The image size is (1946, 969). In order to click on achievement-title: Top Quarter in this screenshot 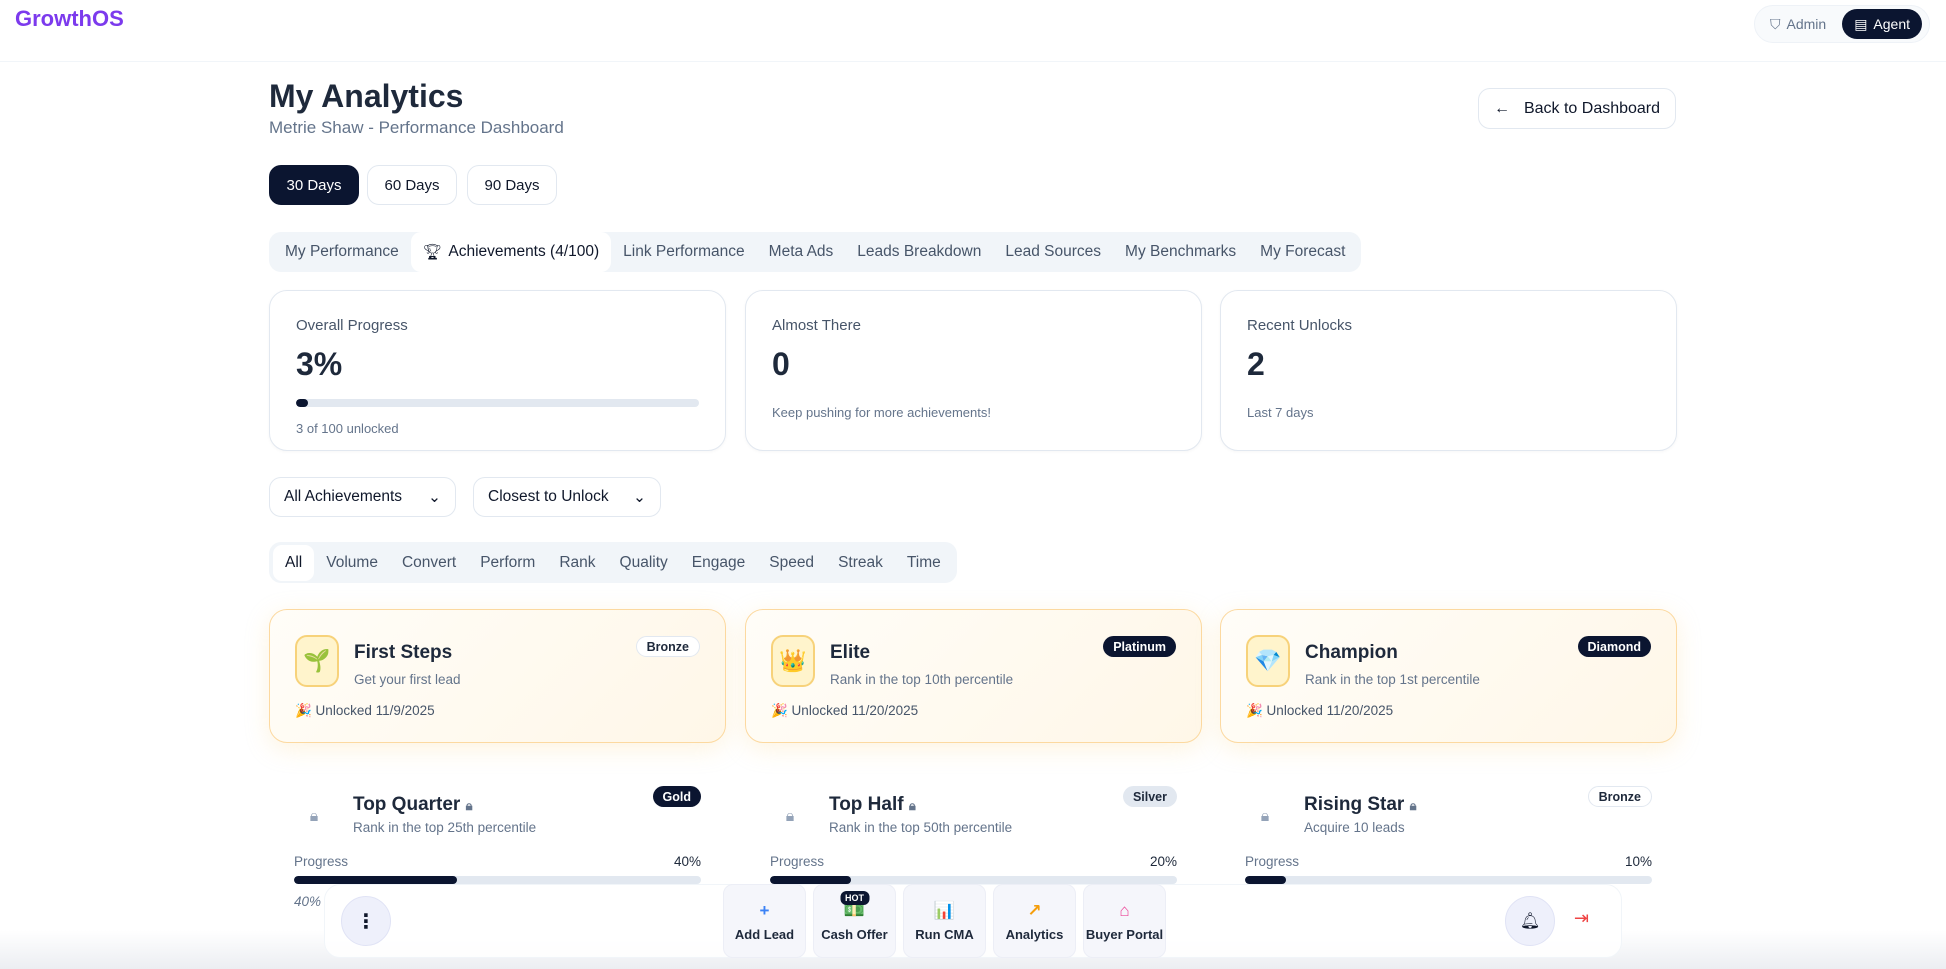, I will do `click(407, 804)`.